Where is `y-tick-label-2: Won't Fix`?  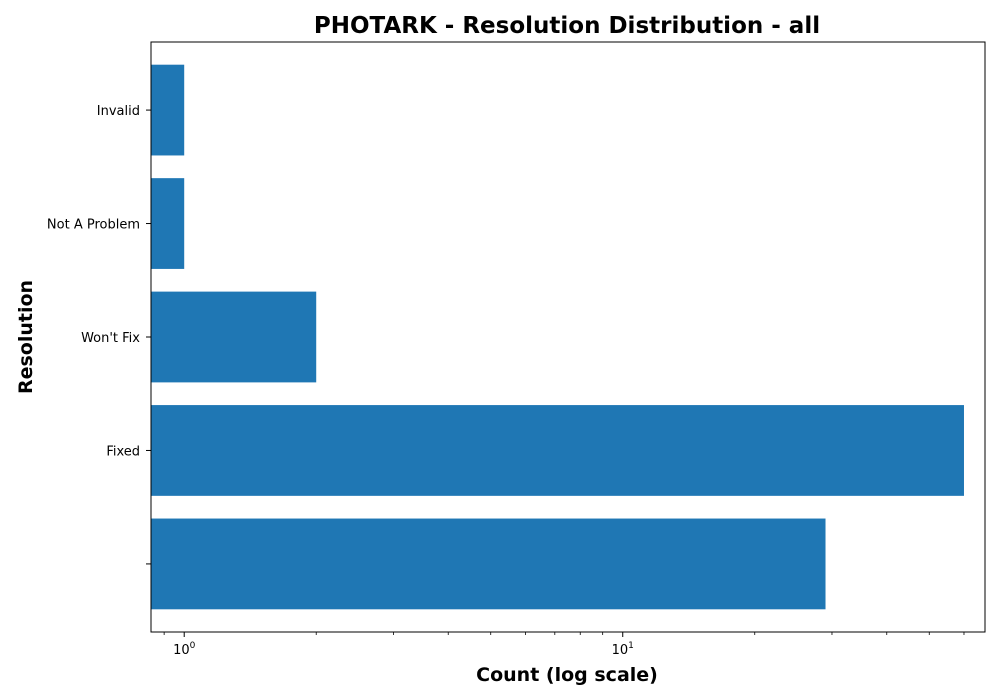 y-tick-label-2: Won't Fix is located at coordinates (110, 338).